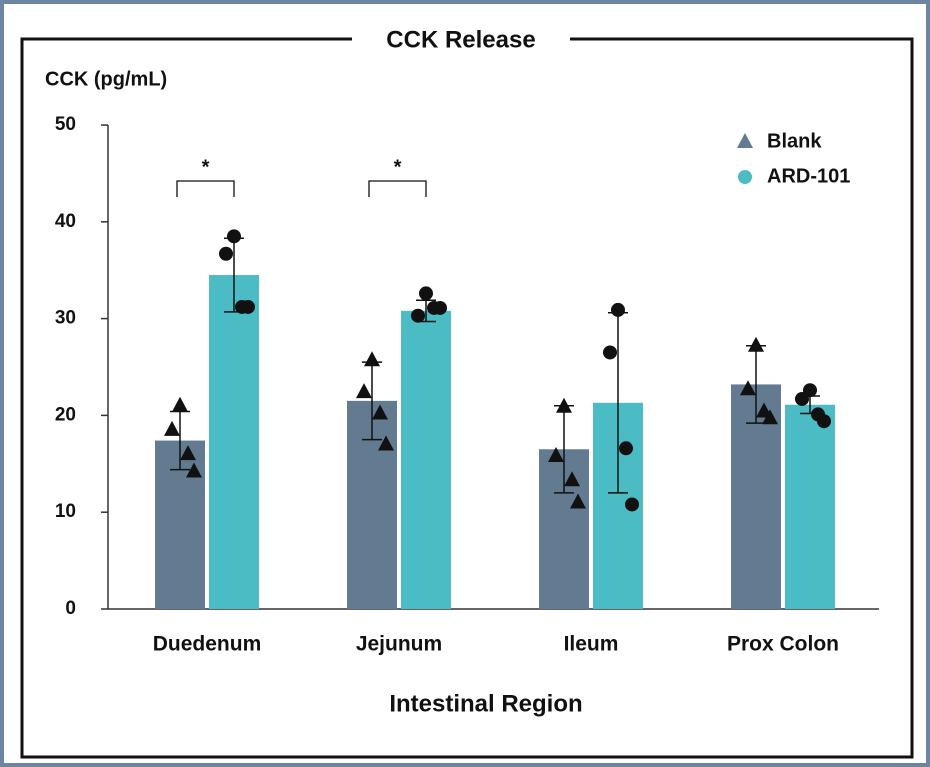 This screenshot has height=767, width=930. I want to click on chart-title: CCK Release, so click(460, 39).